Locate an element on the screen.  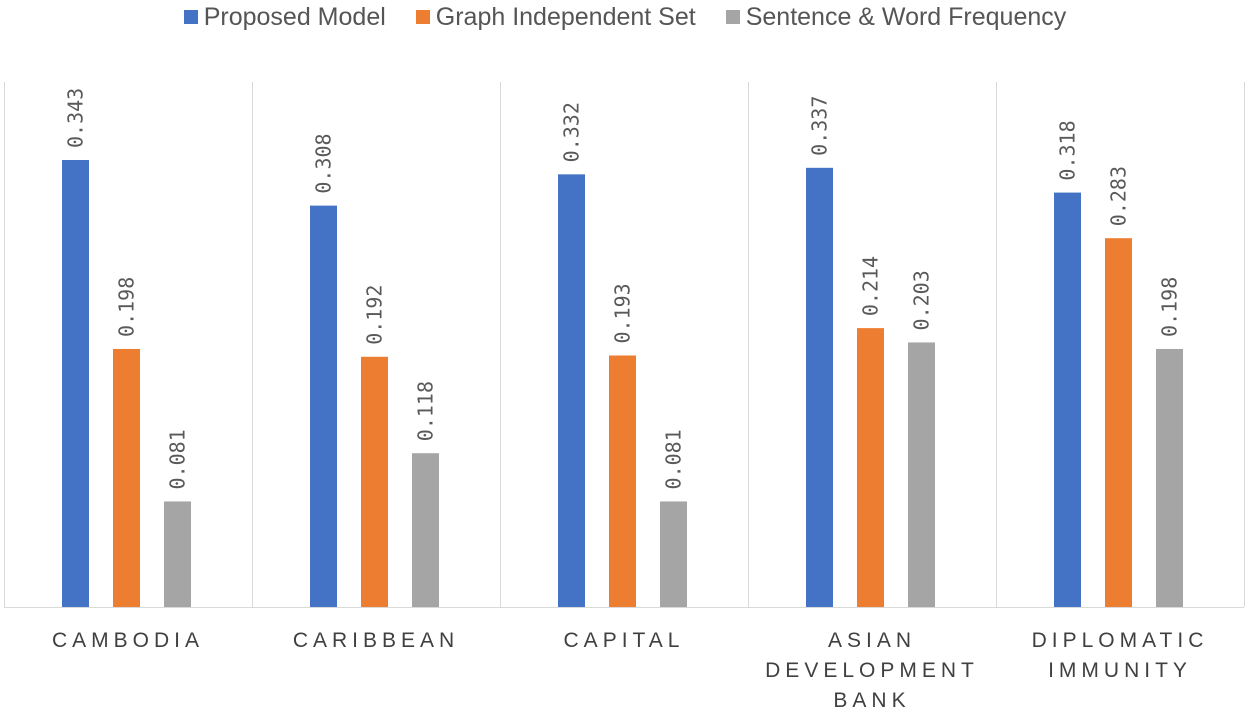
category-label-line: CAPITAL is located at coordinates (624, 640).